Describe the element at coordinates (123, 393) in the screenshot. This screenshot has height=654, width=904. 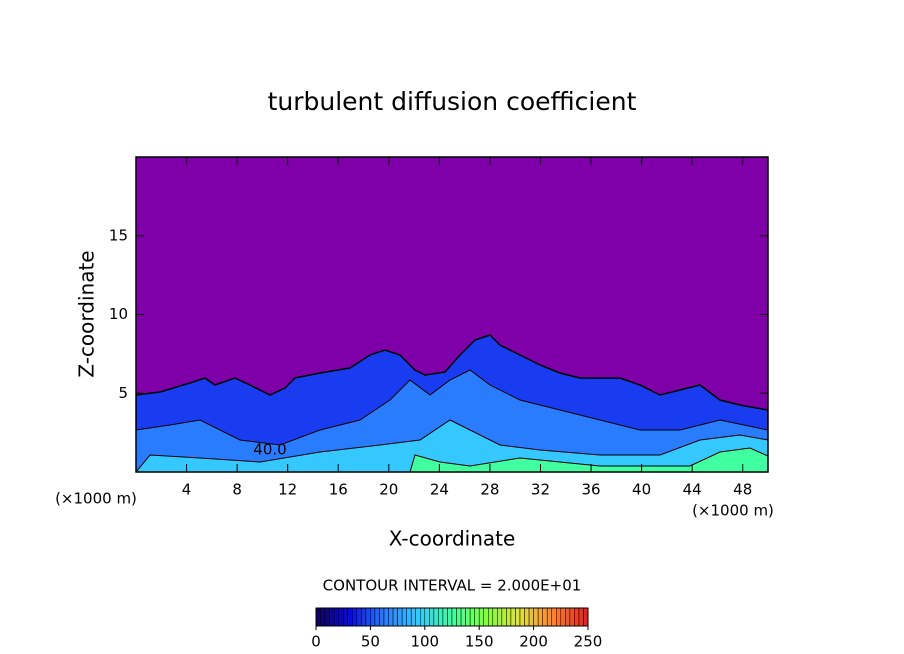
I see `y-tick-label: 5` at that location.